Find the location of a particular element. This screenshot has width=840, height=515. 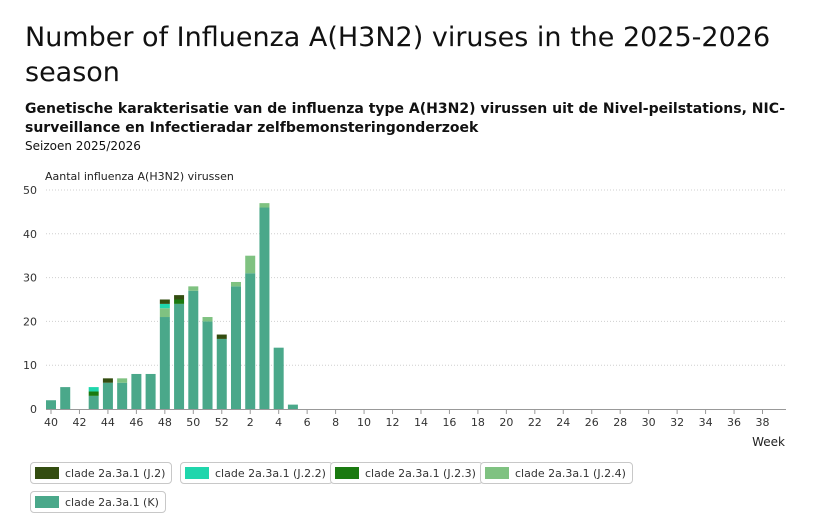

legend-item: clade 2a.3a.1 (J.2) is located at coordinates (101, 473).